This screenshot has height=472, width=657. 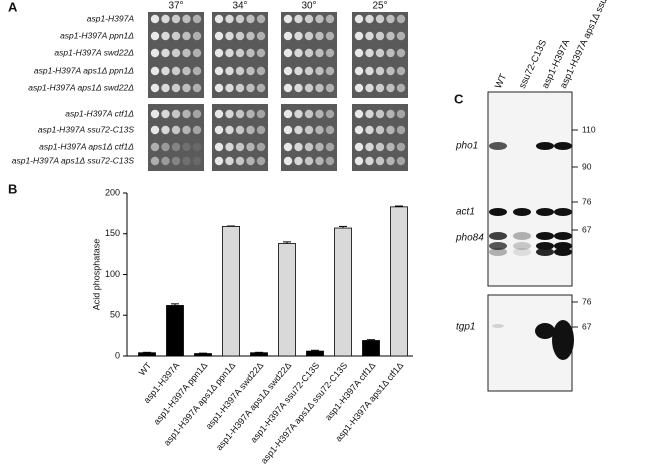 What do you see at coordinates (465, 212) in the screenshot?
I see `band-label: act1` at bounding box center [465, 212].